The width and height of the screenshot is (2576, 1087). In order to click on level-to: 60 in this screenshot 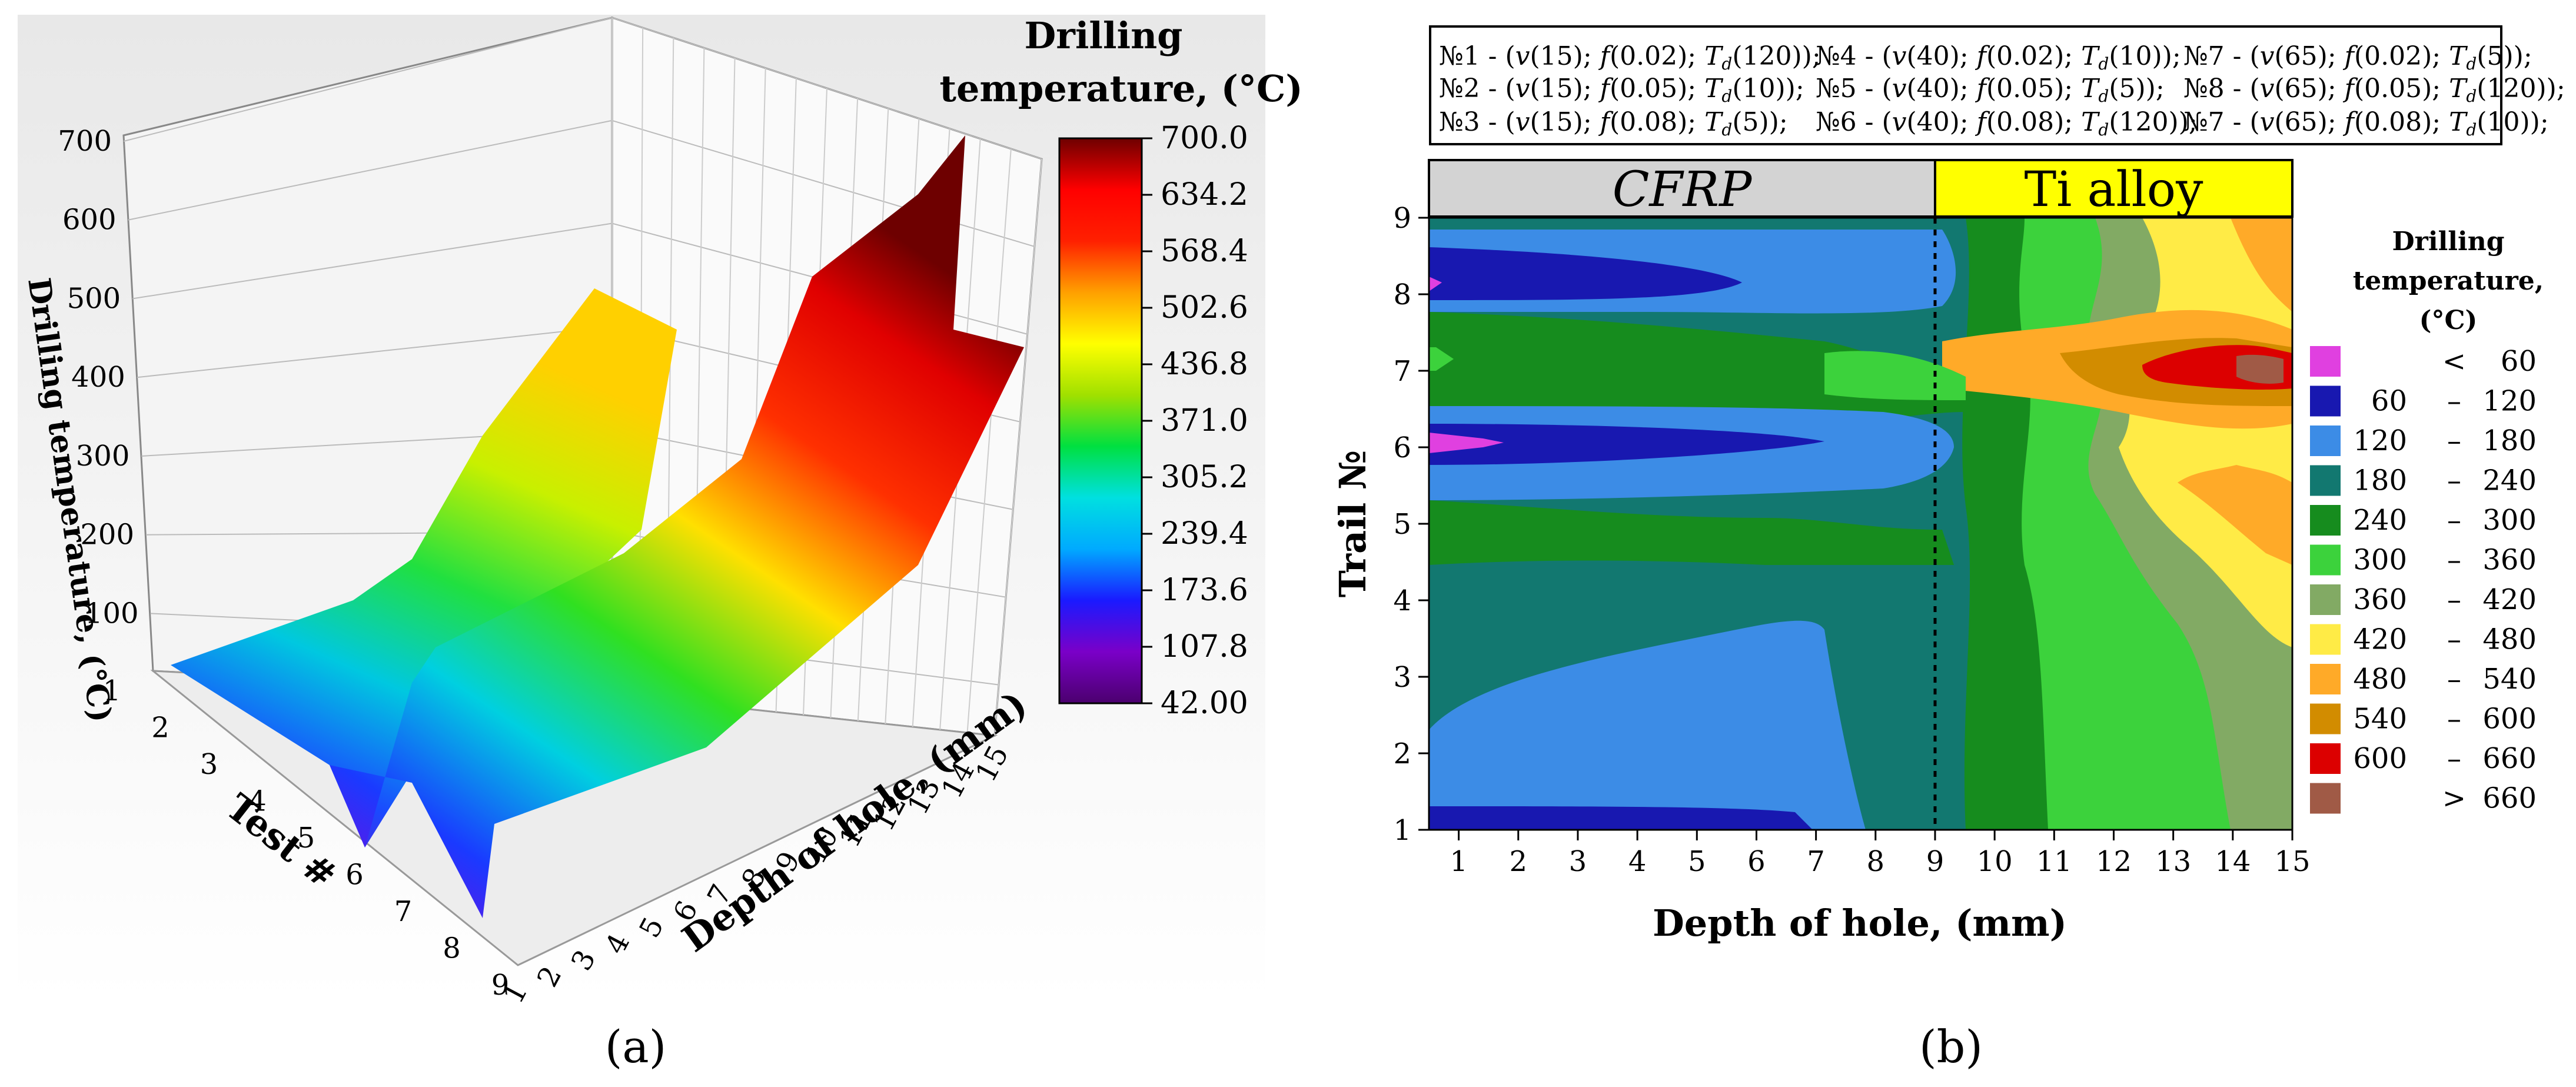, I will do `click(2519, 362)`.